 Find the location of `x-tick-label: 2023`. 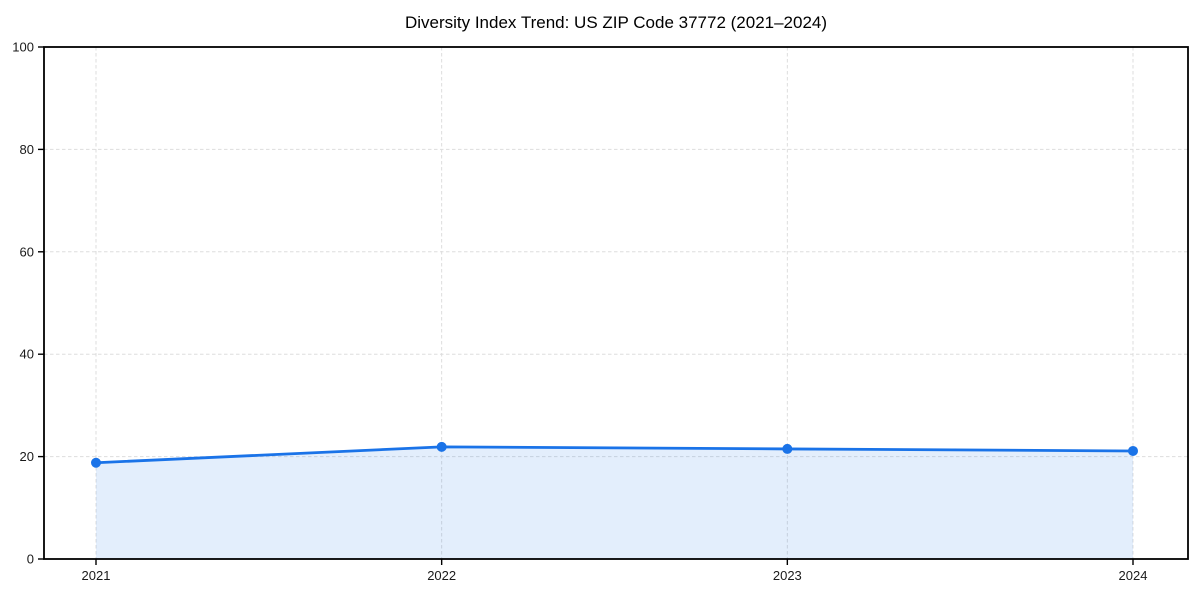

x-tick-label: 2023 is located at coordinates (787, 575).